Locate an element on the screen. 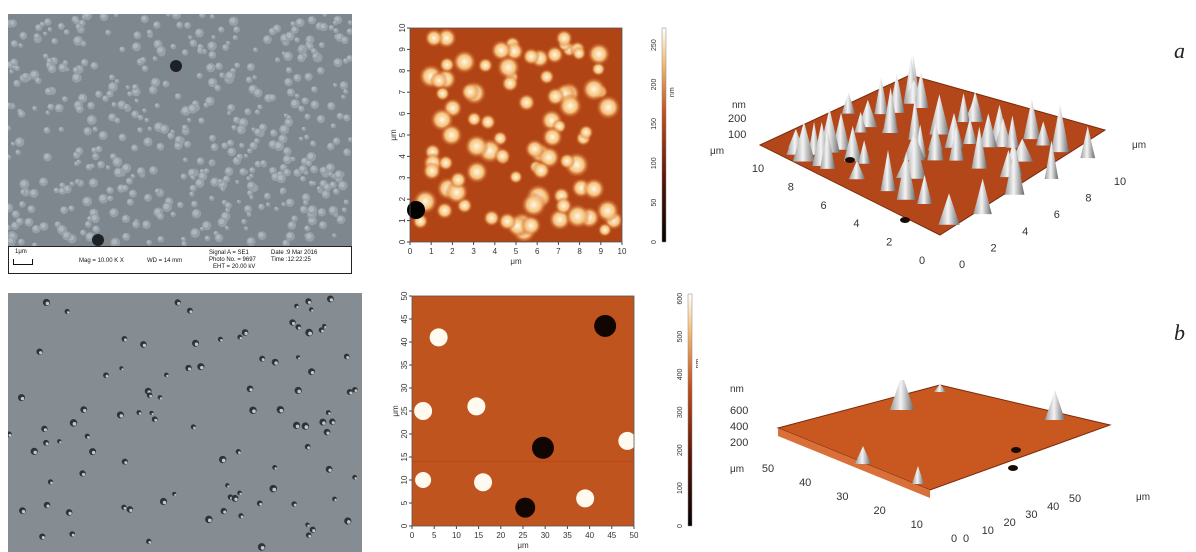  surface-pit is located at coordinates (905, 220).